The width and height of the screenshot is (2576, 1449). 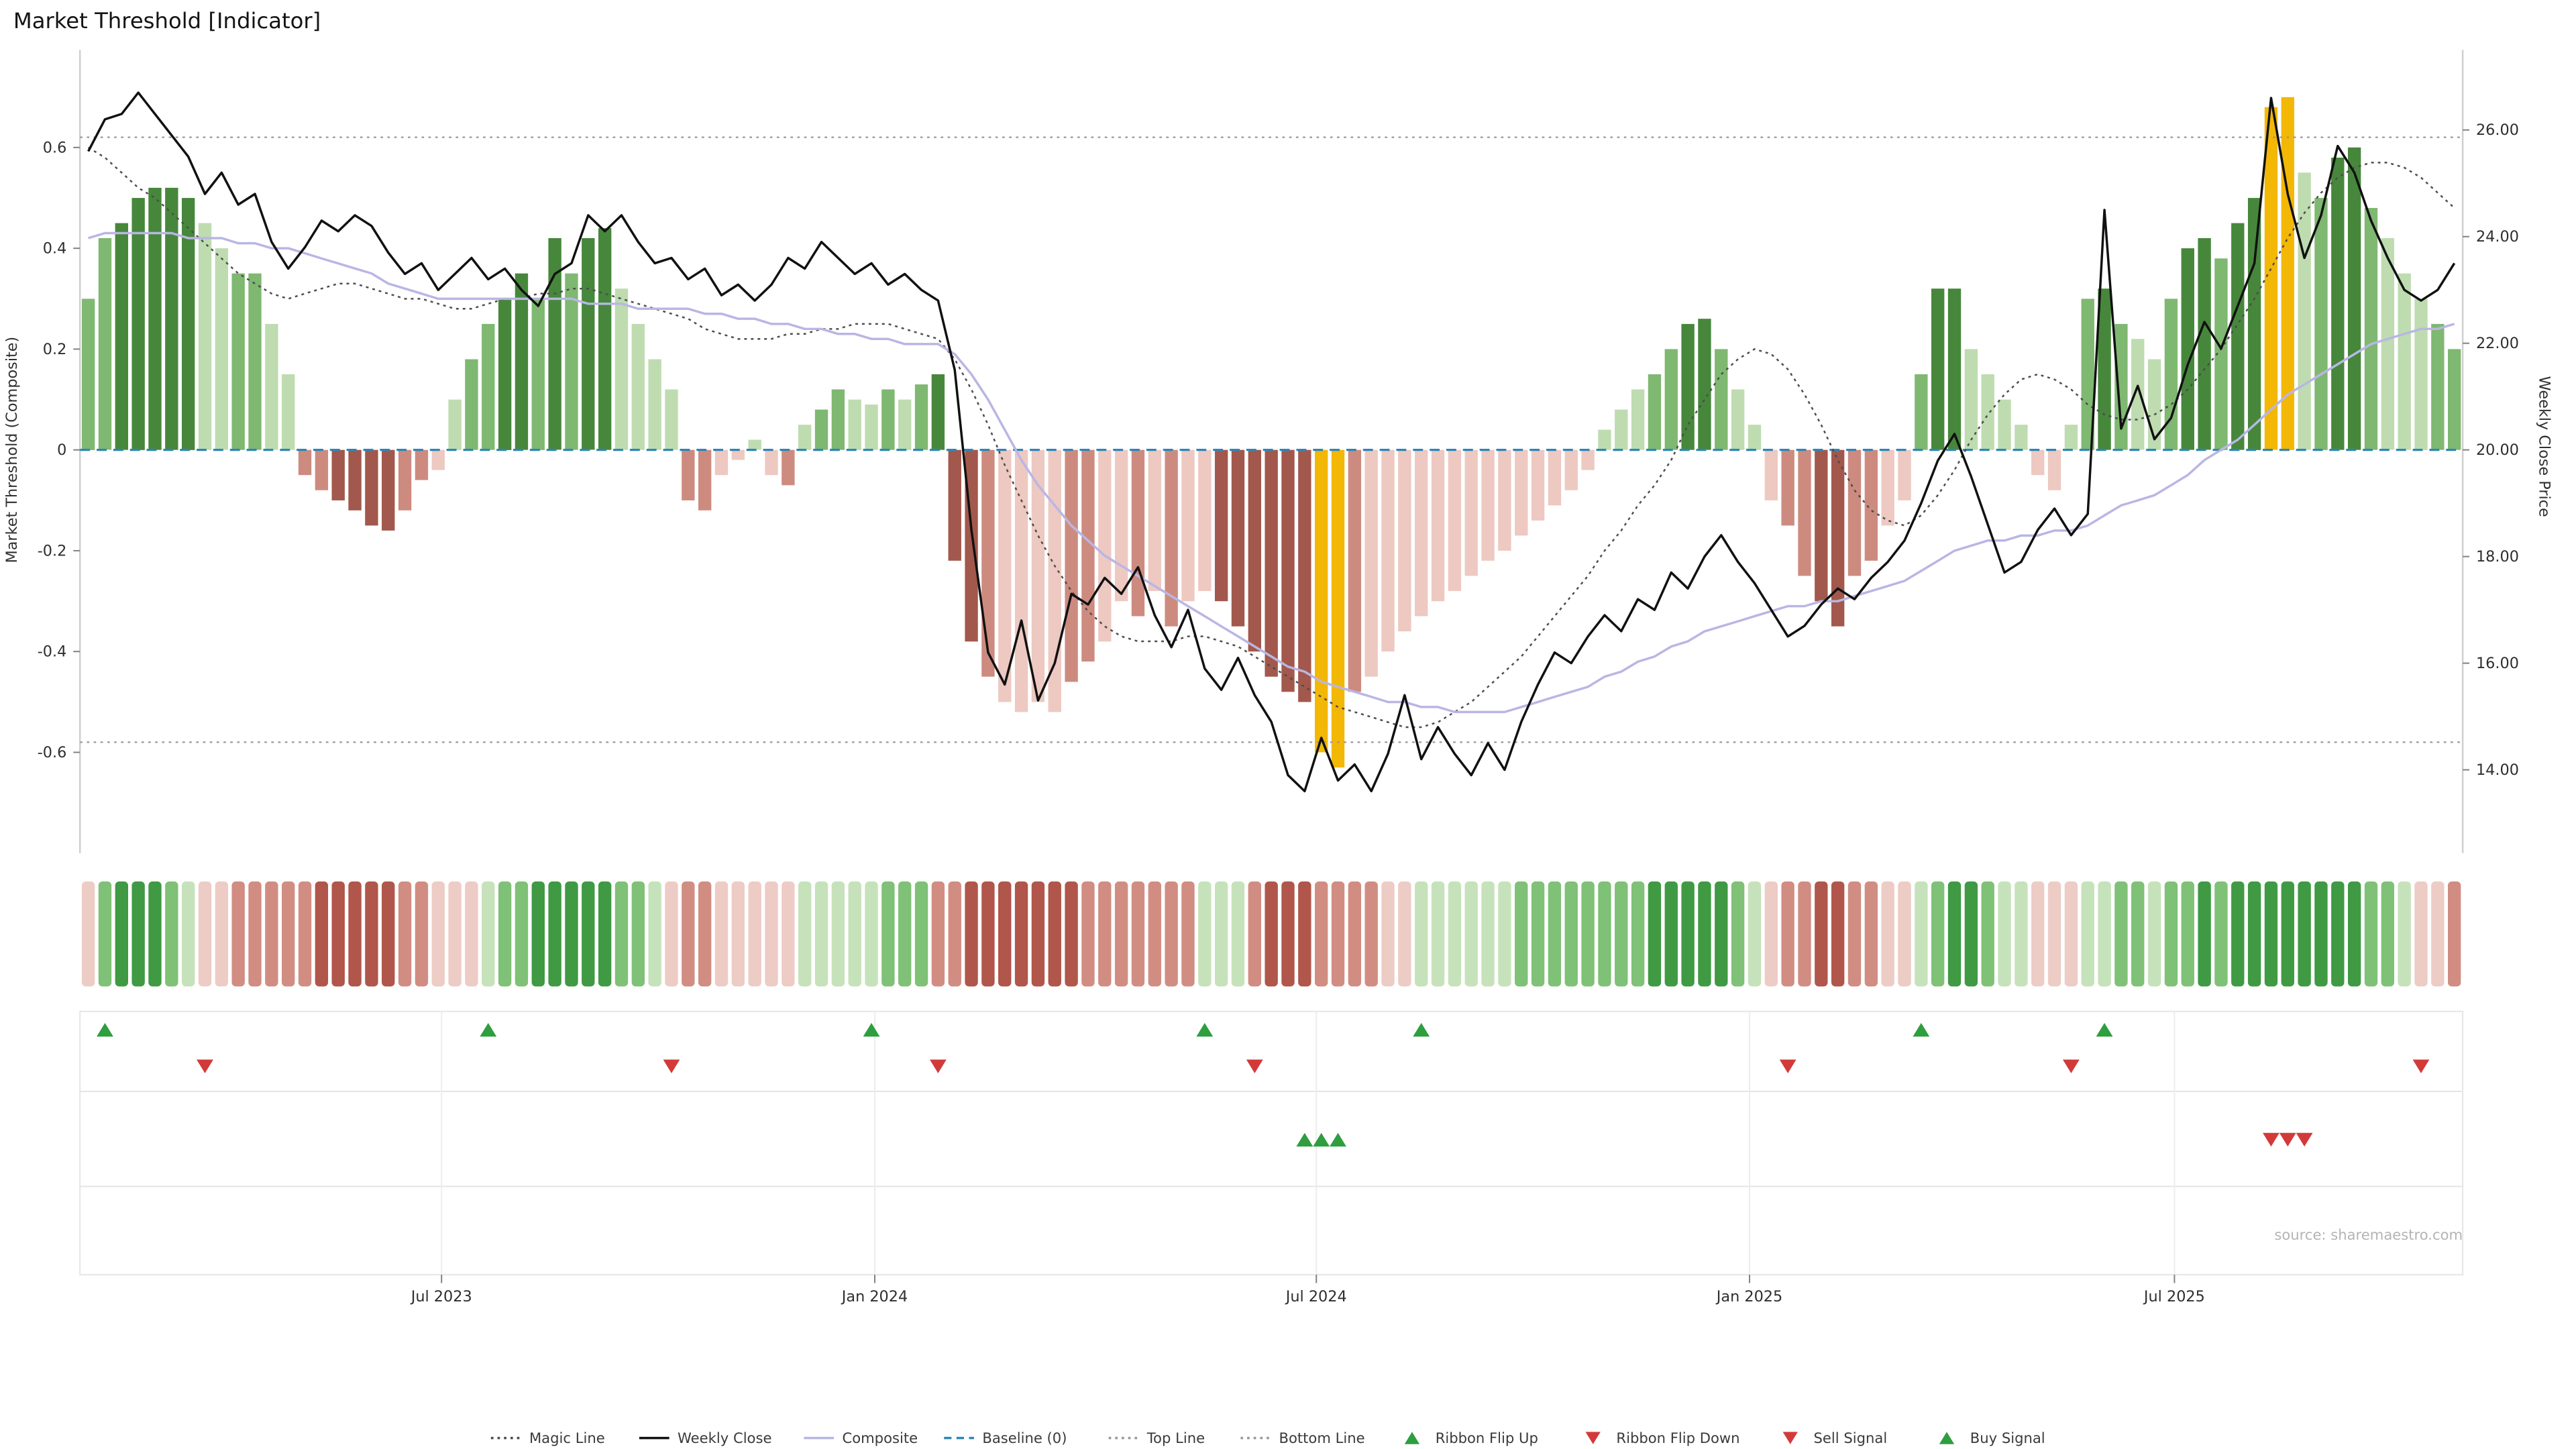 What do you see at coordinates (55, 147) in the screenshot?
I see `left-axis-tick-label: 0.6` at bounding box center [55, 147].